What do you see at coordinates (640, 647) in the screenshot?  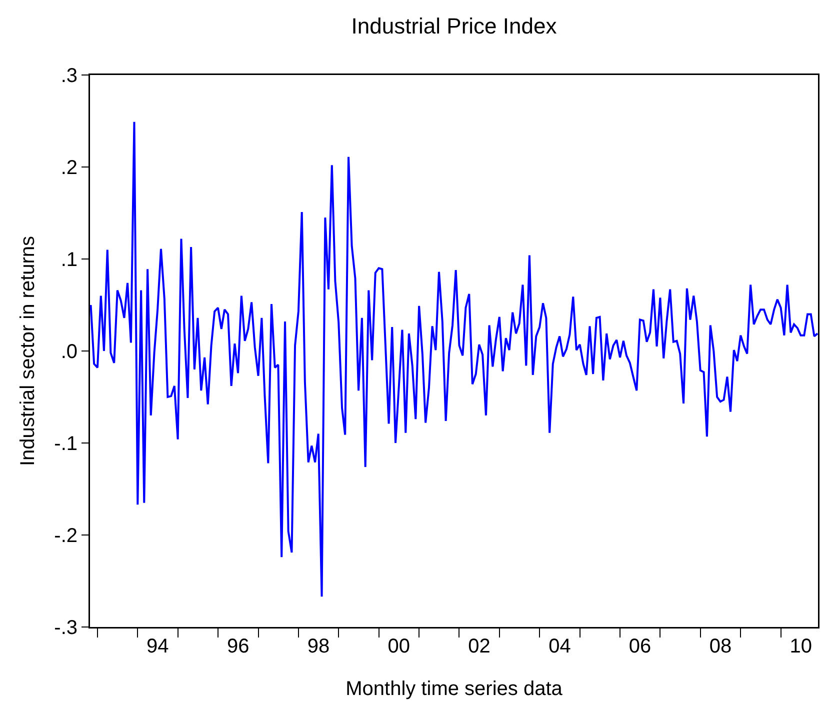 I see `x-tick-label: 06` at bounding box center [640, 647].